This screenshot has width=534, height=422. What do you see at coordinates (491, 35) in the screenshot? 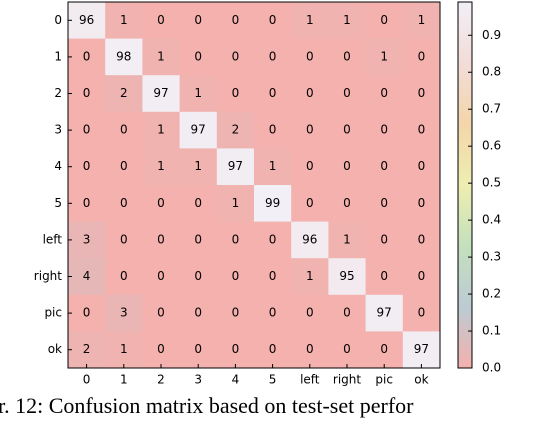
I see `colorbar-tick-label: 0.9` at bounding box center [491, 35].